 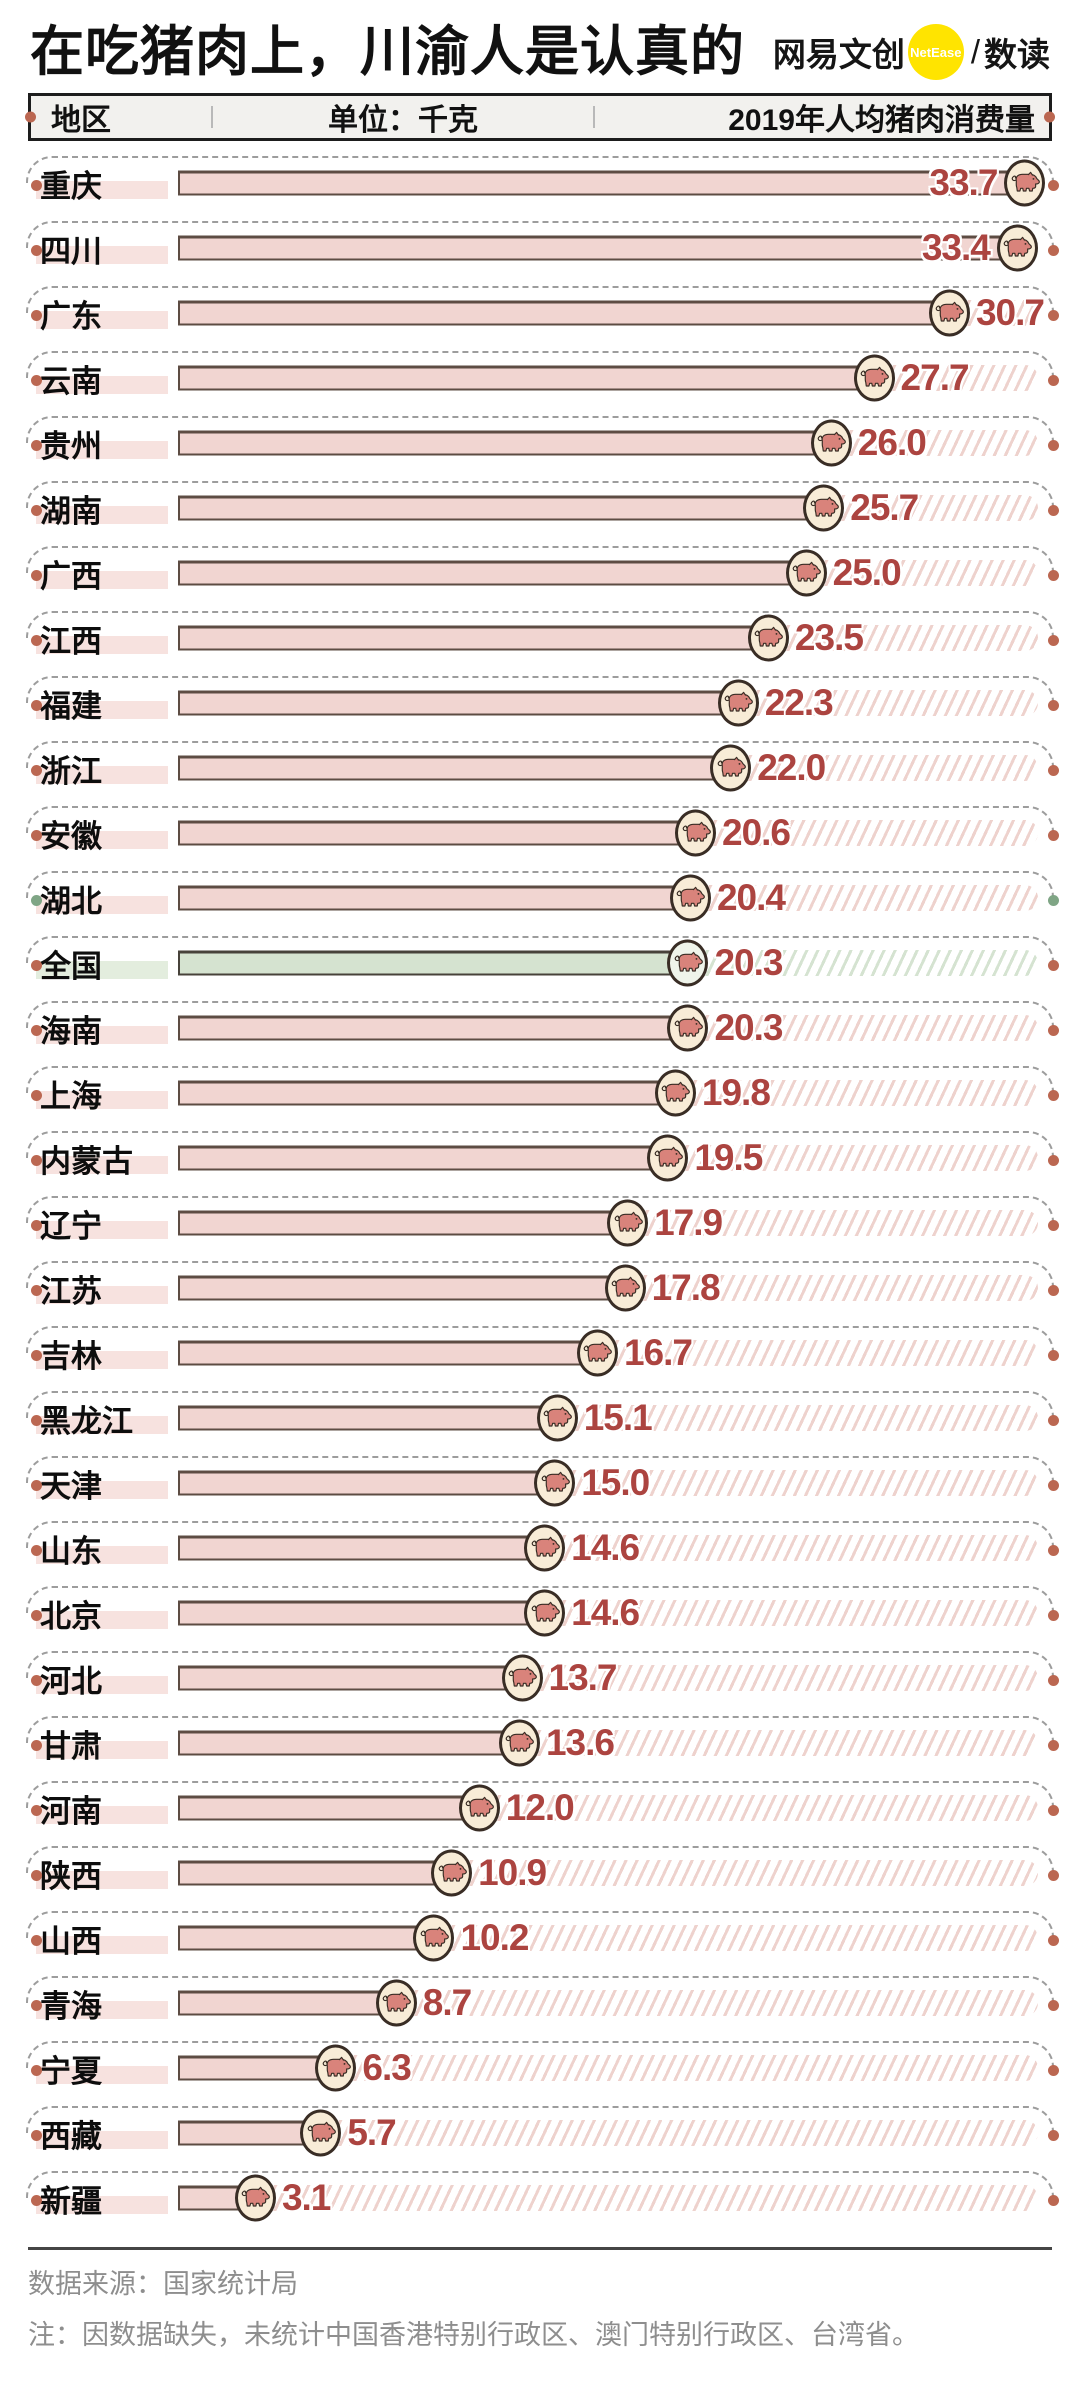 I want to click on row-content: 四川 33.4, so click(x=540, y=248).